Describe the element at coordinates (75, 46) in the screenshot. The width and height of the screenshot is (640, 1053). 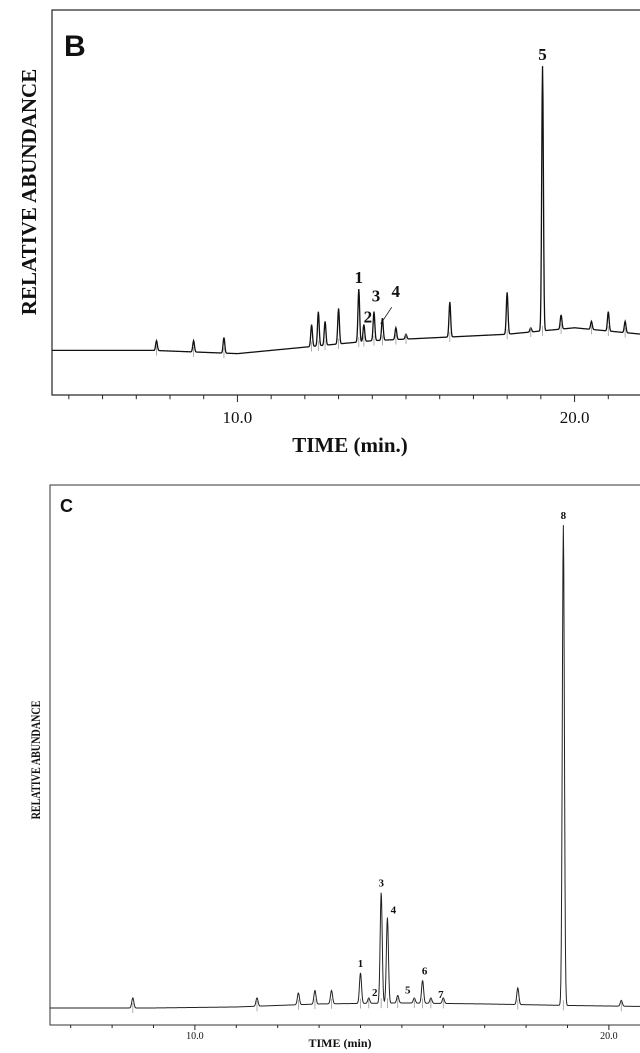
I see `panel-label-b: B` at that location.